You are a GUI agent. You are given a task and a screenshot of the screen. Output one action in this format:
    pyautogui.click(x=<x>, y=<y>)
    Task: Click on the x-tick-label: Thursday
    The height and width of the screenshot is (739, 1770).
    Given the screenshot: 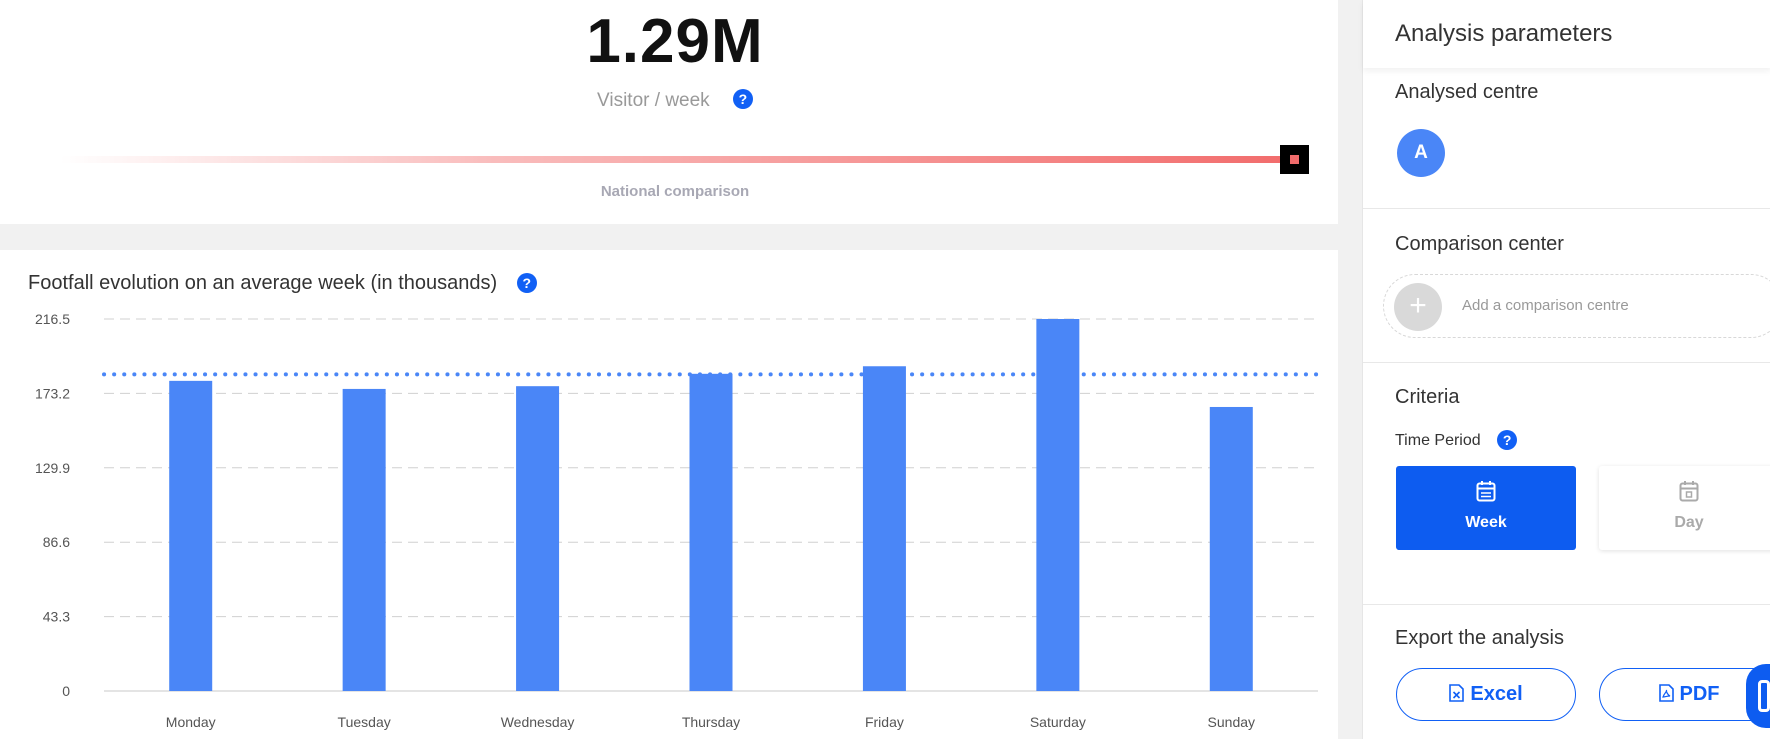 What is the action you would take?
    pyautogui.click(x=711, y=722)
    